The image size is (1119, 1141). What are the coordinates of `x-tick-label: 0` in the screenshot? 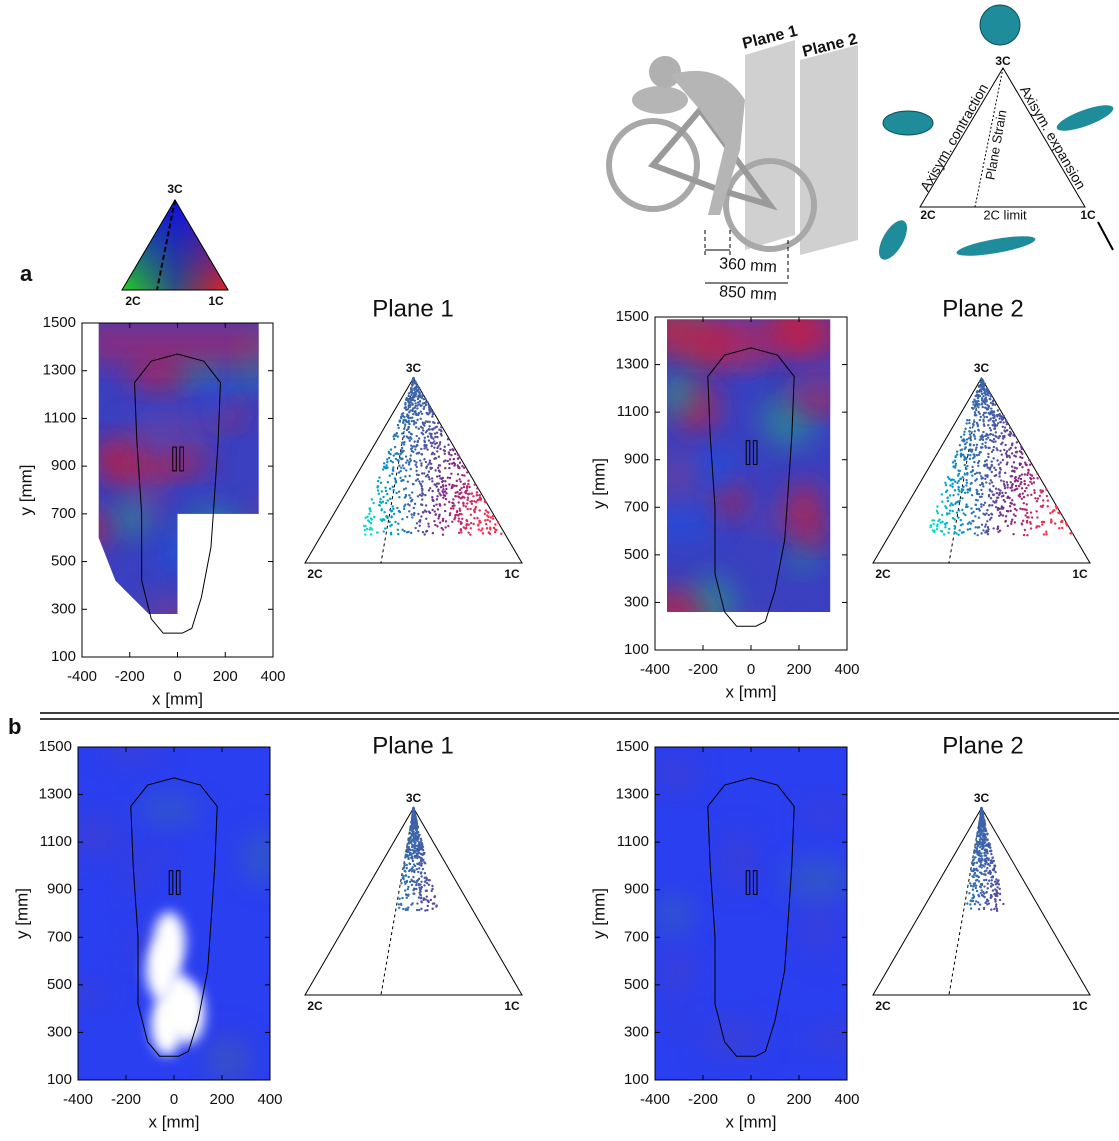 It's located at (751, 669).